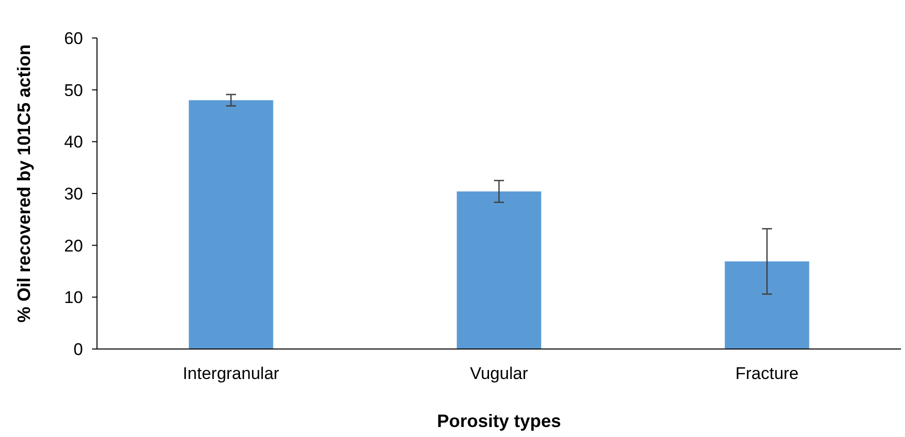 This screenshot has width=905, height=437. I want to click on x-tick-label: Intergranular, so click(231, 373).